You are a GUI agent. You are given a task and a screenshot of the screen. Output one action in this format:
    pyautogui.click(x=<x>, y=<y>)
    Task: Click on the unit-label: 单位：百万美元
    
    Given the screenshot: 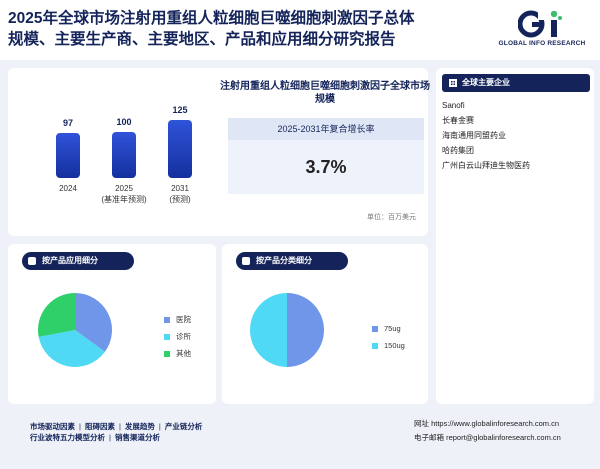 What is the action you would take?
    pyautogui.click(x=391, y=217)
    